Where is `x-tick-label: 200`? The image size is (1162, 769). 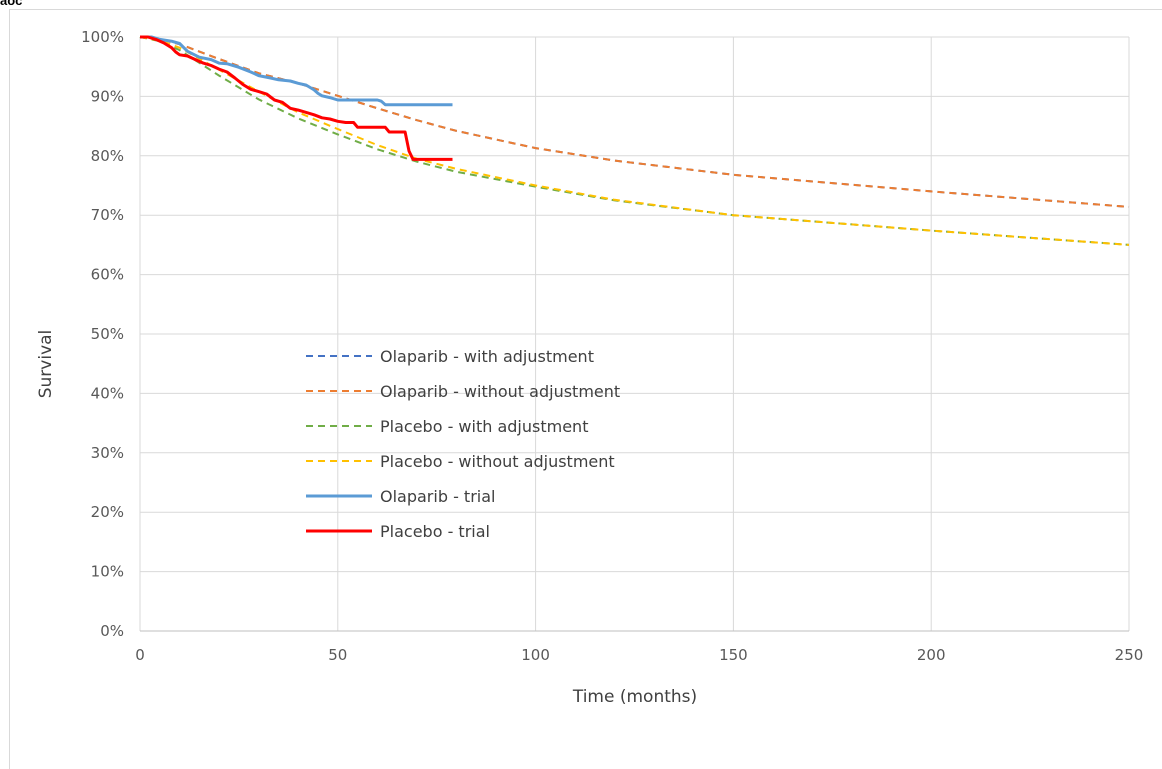
x-tick-label: 200 is located at coordinates (931, 655).